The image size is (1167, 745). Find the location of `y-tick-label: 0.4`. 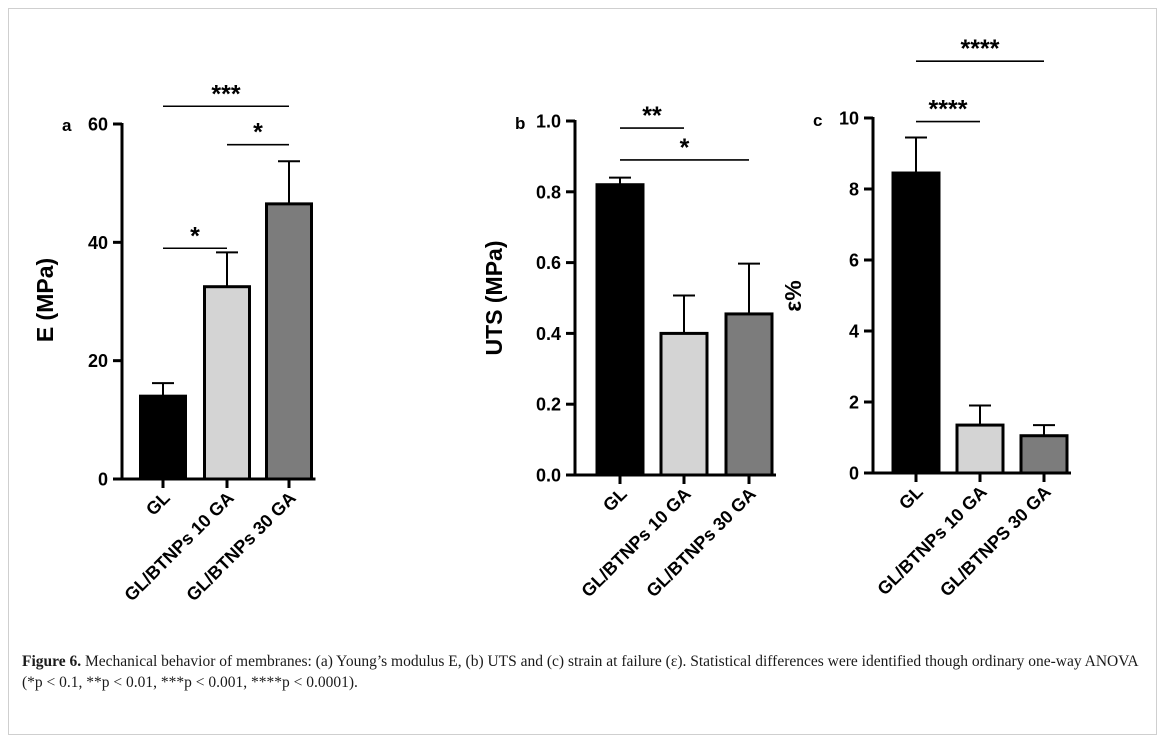

y-tick-label: 0.4 is located at coordinates (548, 334).